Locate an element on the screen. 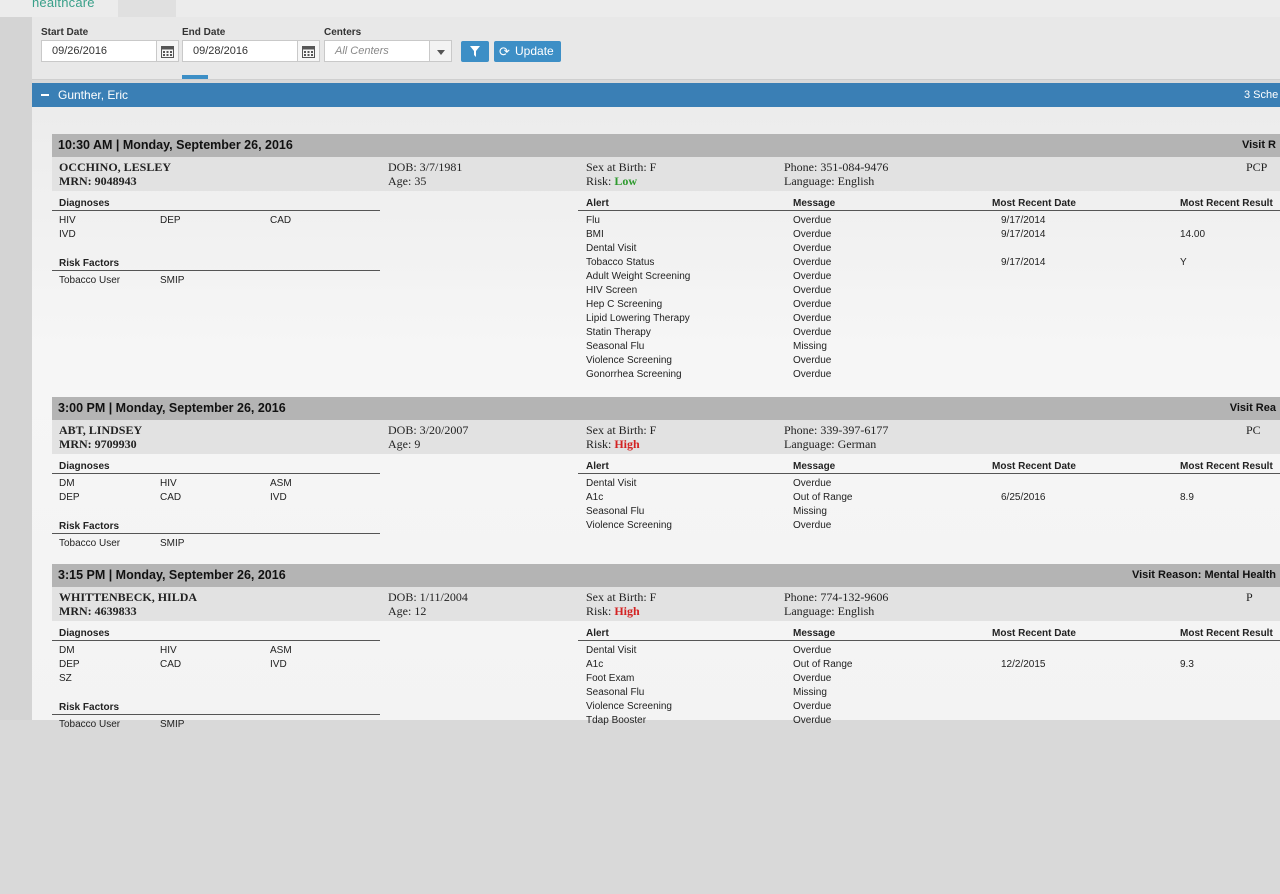 This screenshot has height=894, width=1280. alert-message: Missing is located at coordinates (810, 692).